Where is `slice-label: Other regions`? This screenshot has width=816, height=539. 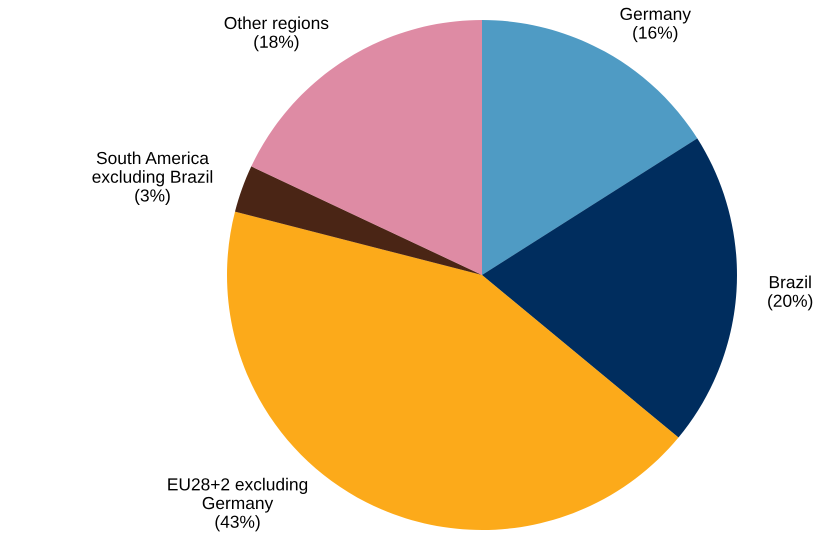
slice-label: Other regions is located at coordinates (276, 24).